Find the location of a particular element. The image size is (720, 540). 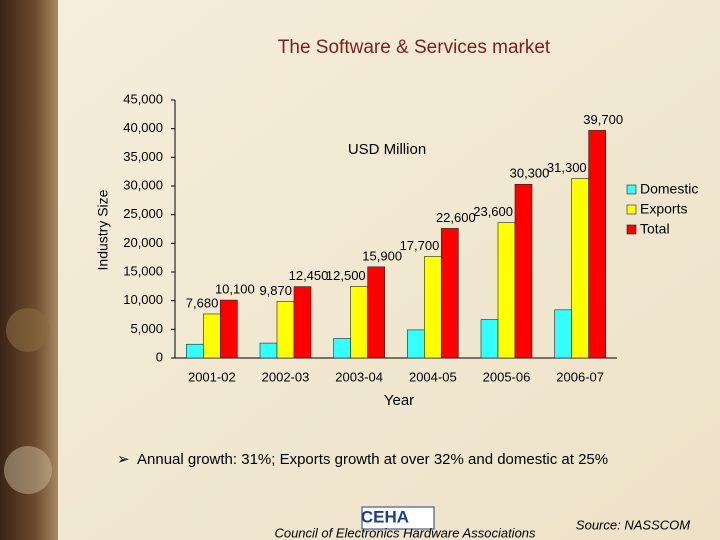

annotation: USD Million is located at coordinates (387, 149).